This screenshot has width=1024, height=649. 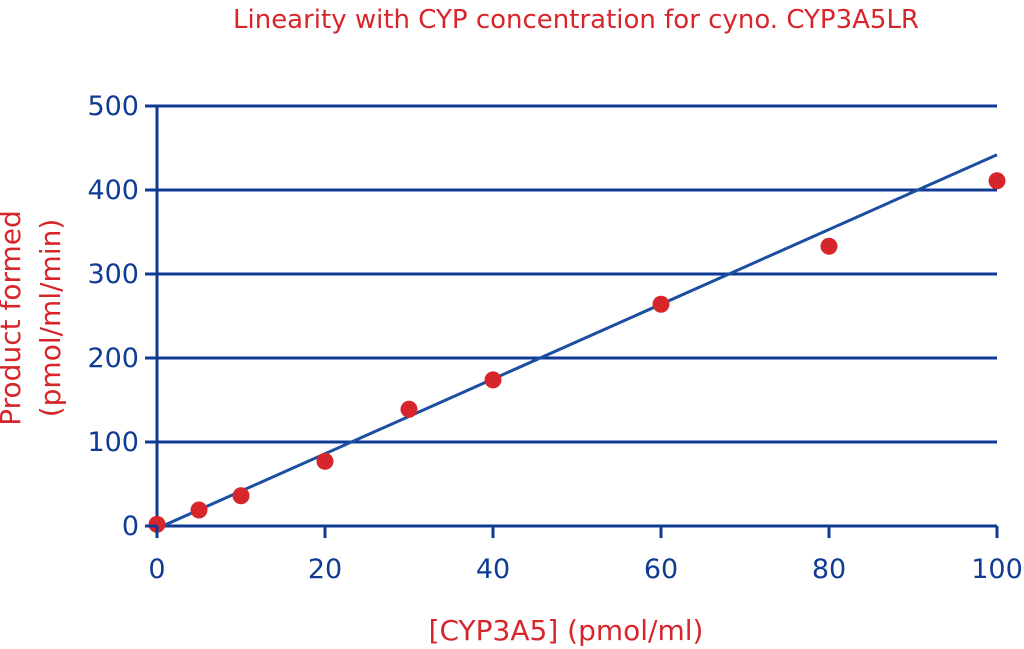 What do you see at coordinates (113, 106) in the screenshot?
I see `y-tick-label-500: 500` at bounding box center [113, 106].